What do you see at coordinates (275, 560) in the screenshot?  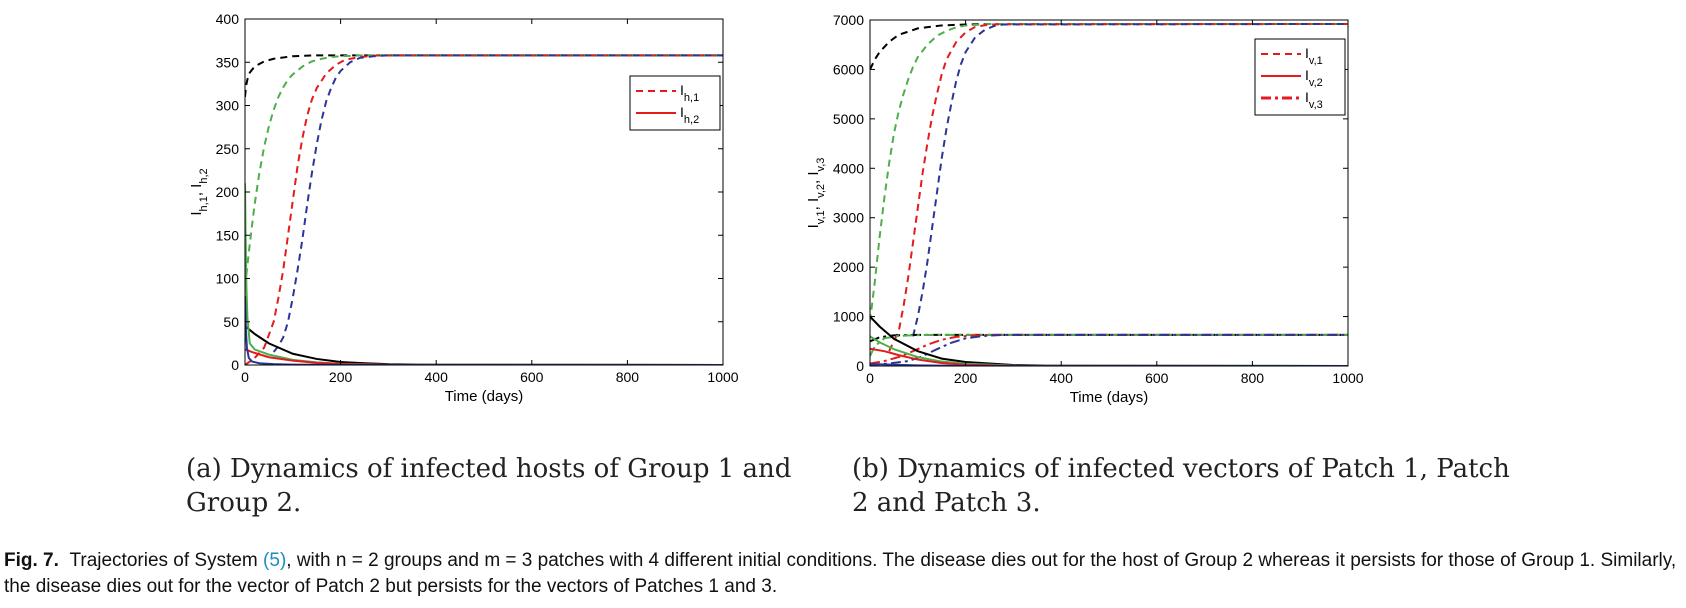 I see `figure-caption-ref-link: (5)` at bounding box center [275, 560].